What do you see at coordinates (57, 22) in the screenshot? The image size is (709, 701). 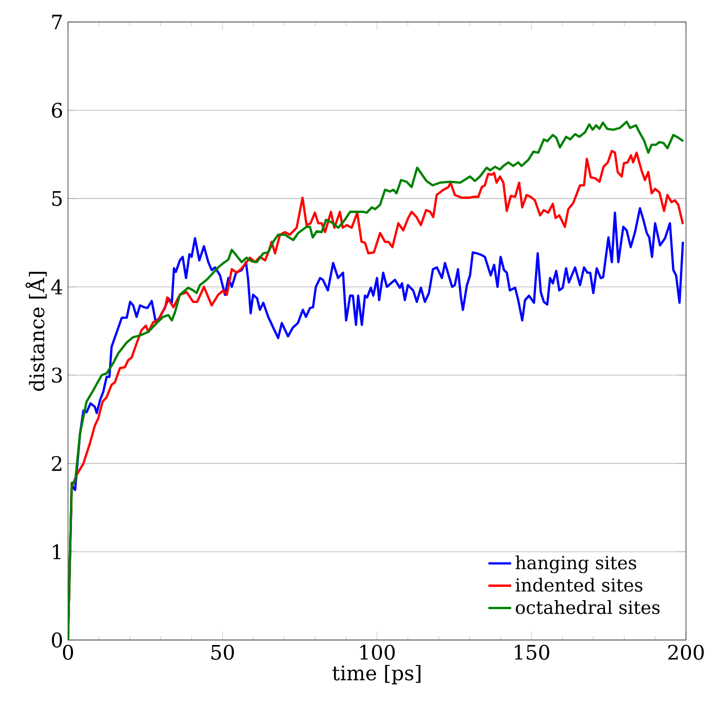 I see `y-tick-label: 7` at bounding box center [57, 22].